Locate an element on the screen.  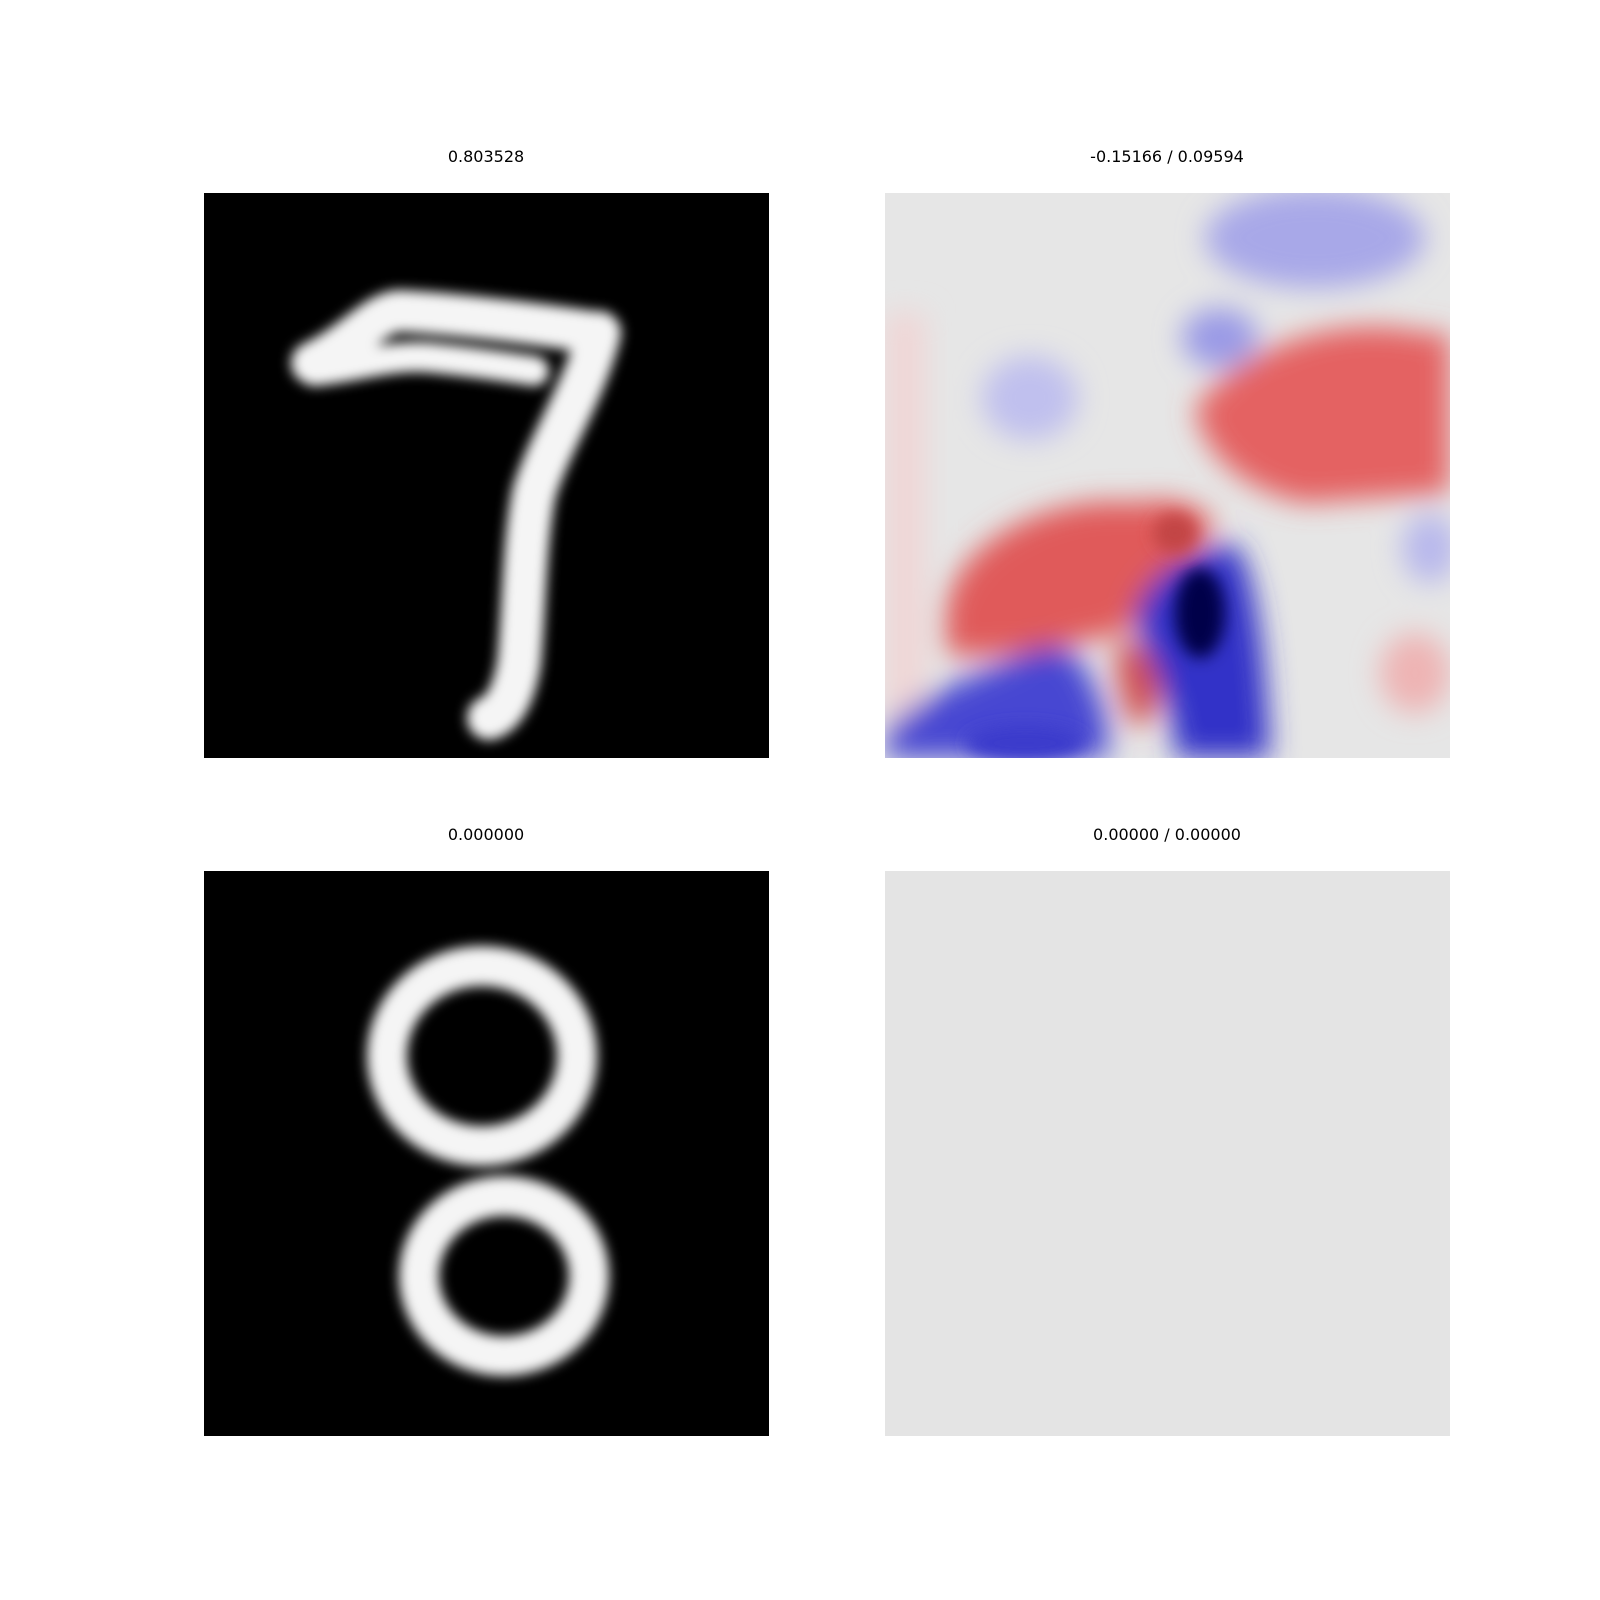
panel-title-top-left: 0.803528 is located at coordinates (486, 156).